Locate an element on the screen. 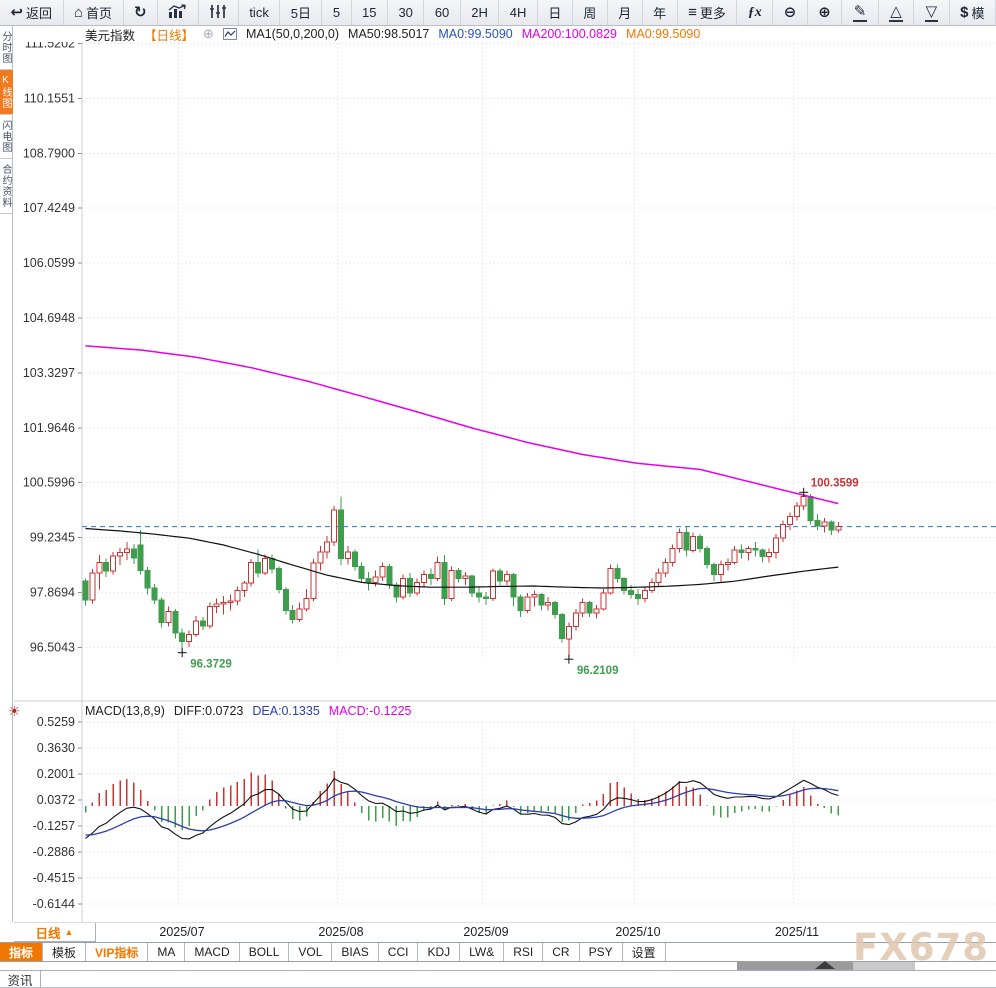 The height and width of the screenshot is (988, 996). left-tab-active: K线图 is located at coordinates (6, 92).